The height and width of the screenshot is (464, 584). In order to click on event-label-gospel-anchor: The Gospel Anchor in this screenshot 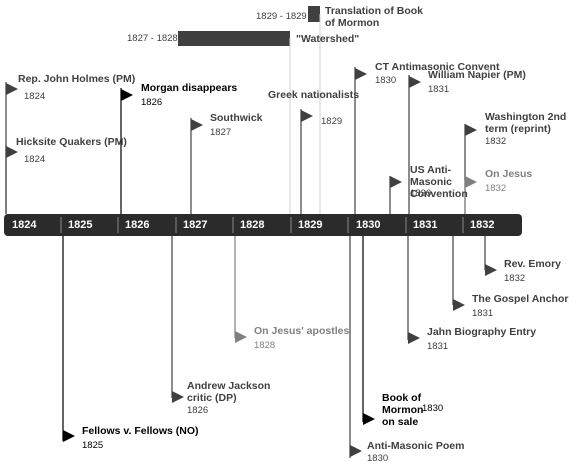, I will do `click(520, 299)`.